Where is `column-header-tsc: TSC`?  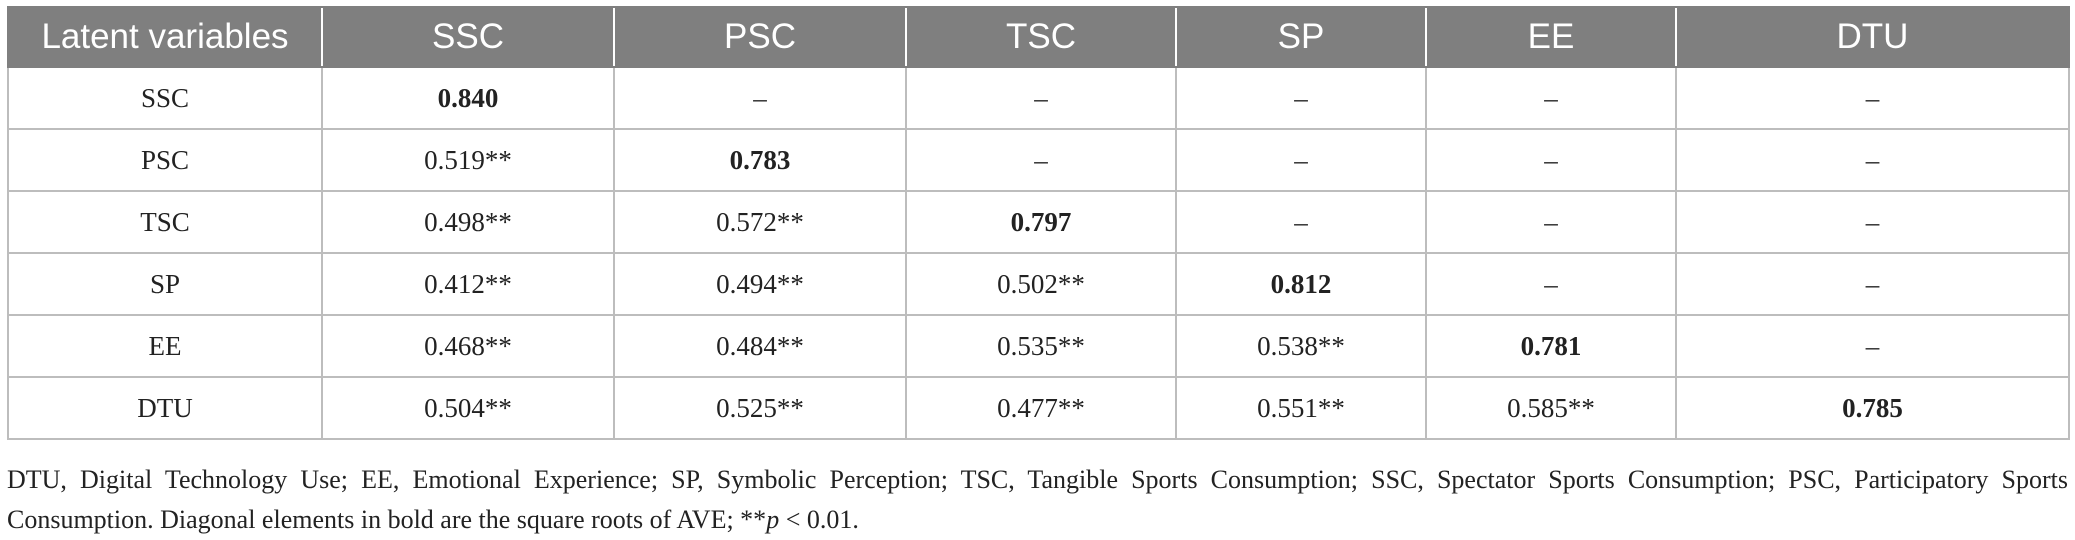
column-header-tsc: TSC is located at coordinates (1040, 37).